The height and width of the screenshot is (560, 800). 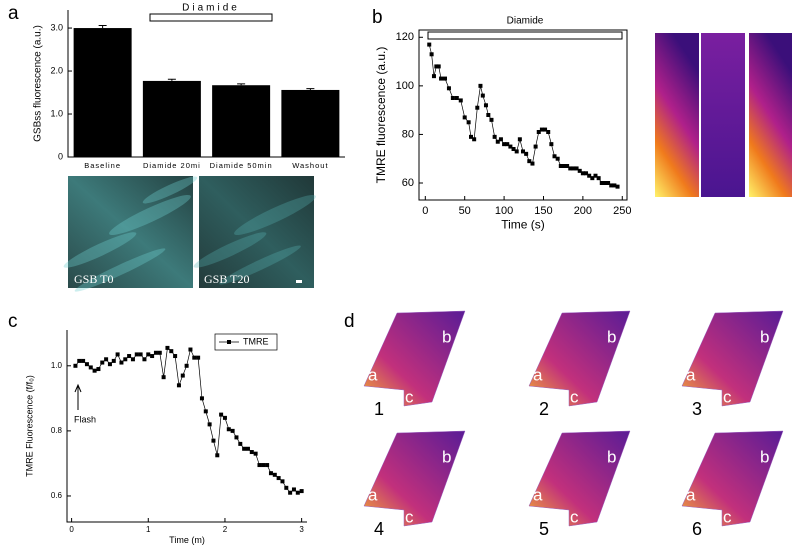 I want to click on panel-letter: a, so click(x=13, y=13).